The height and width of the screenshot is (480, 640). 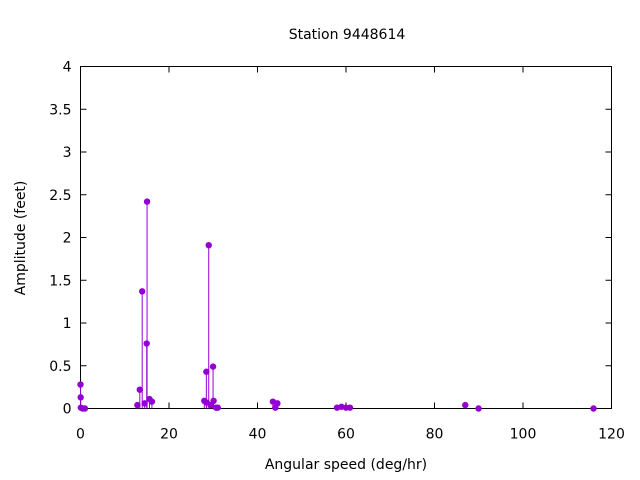 I want to click on y-tick-label: 0, so click(x=67, y=410).